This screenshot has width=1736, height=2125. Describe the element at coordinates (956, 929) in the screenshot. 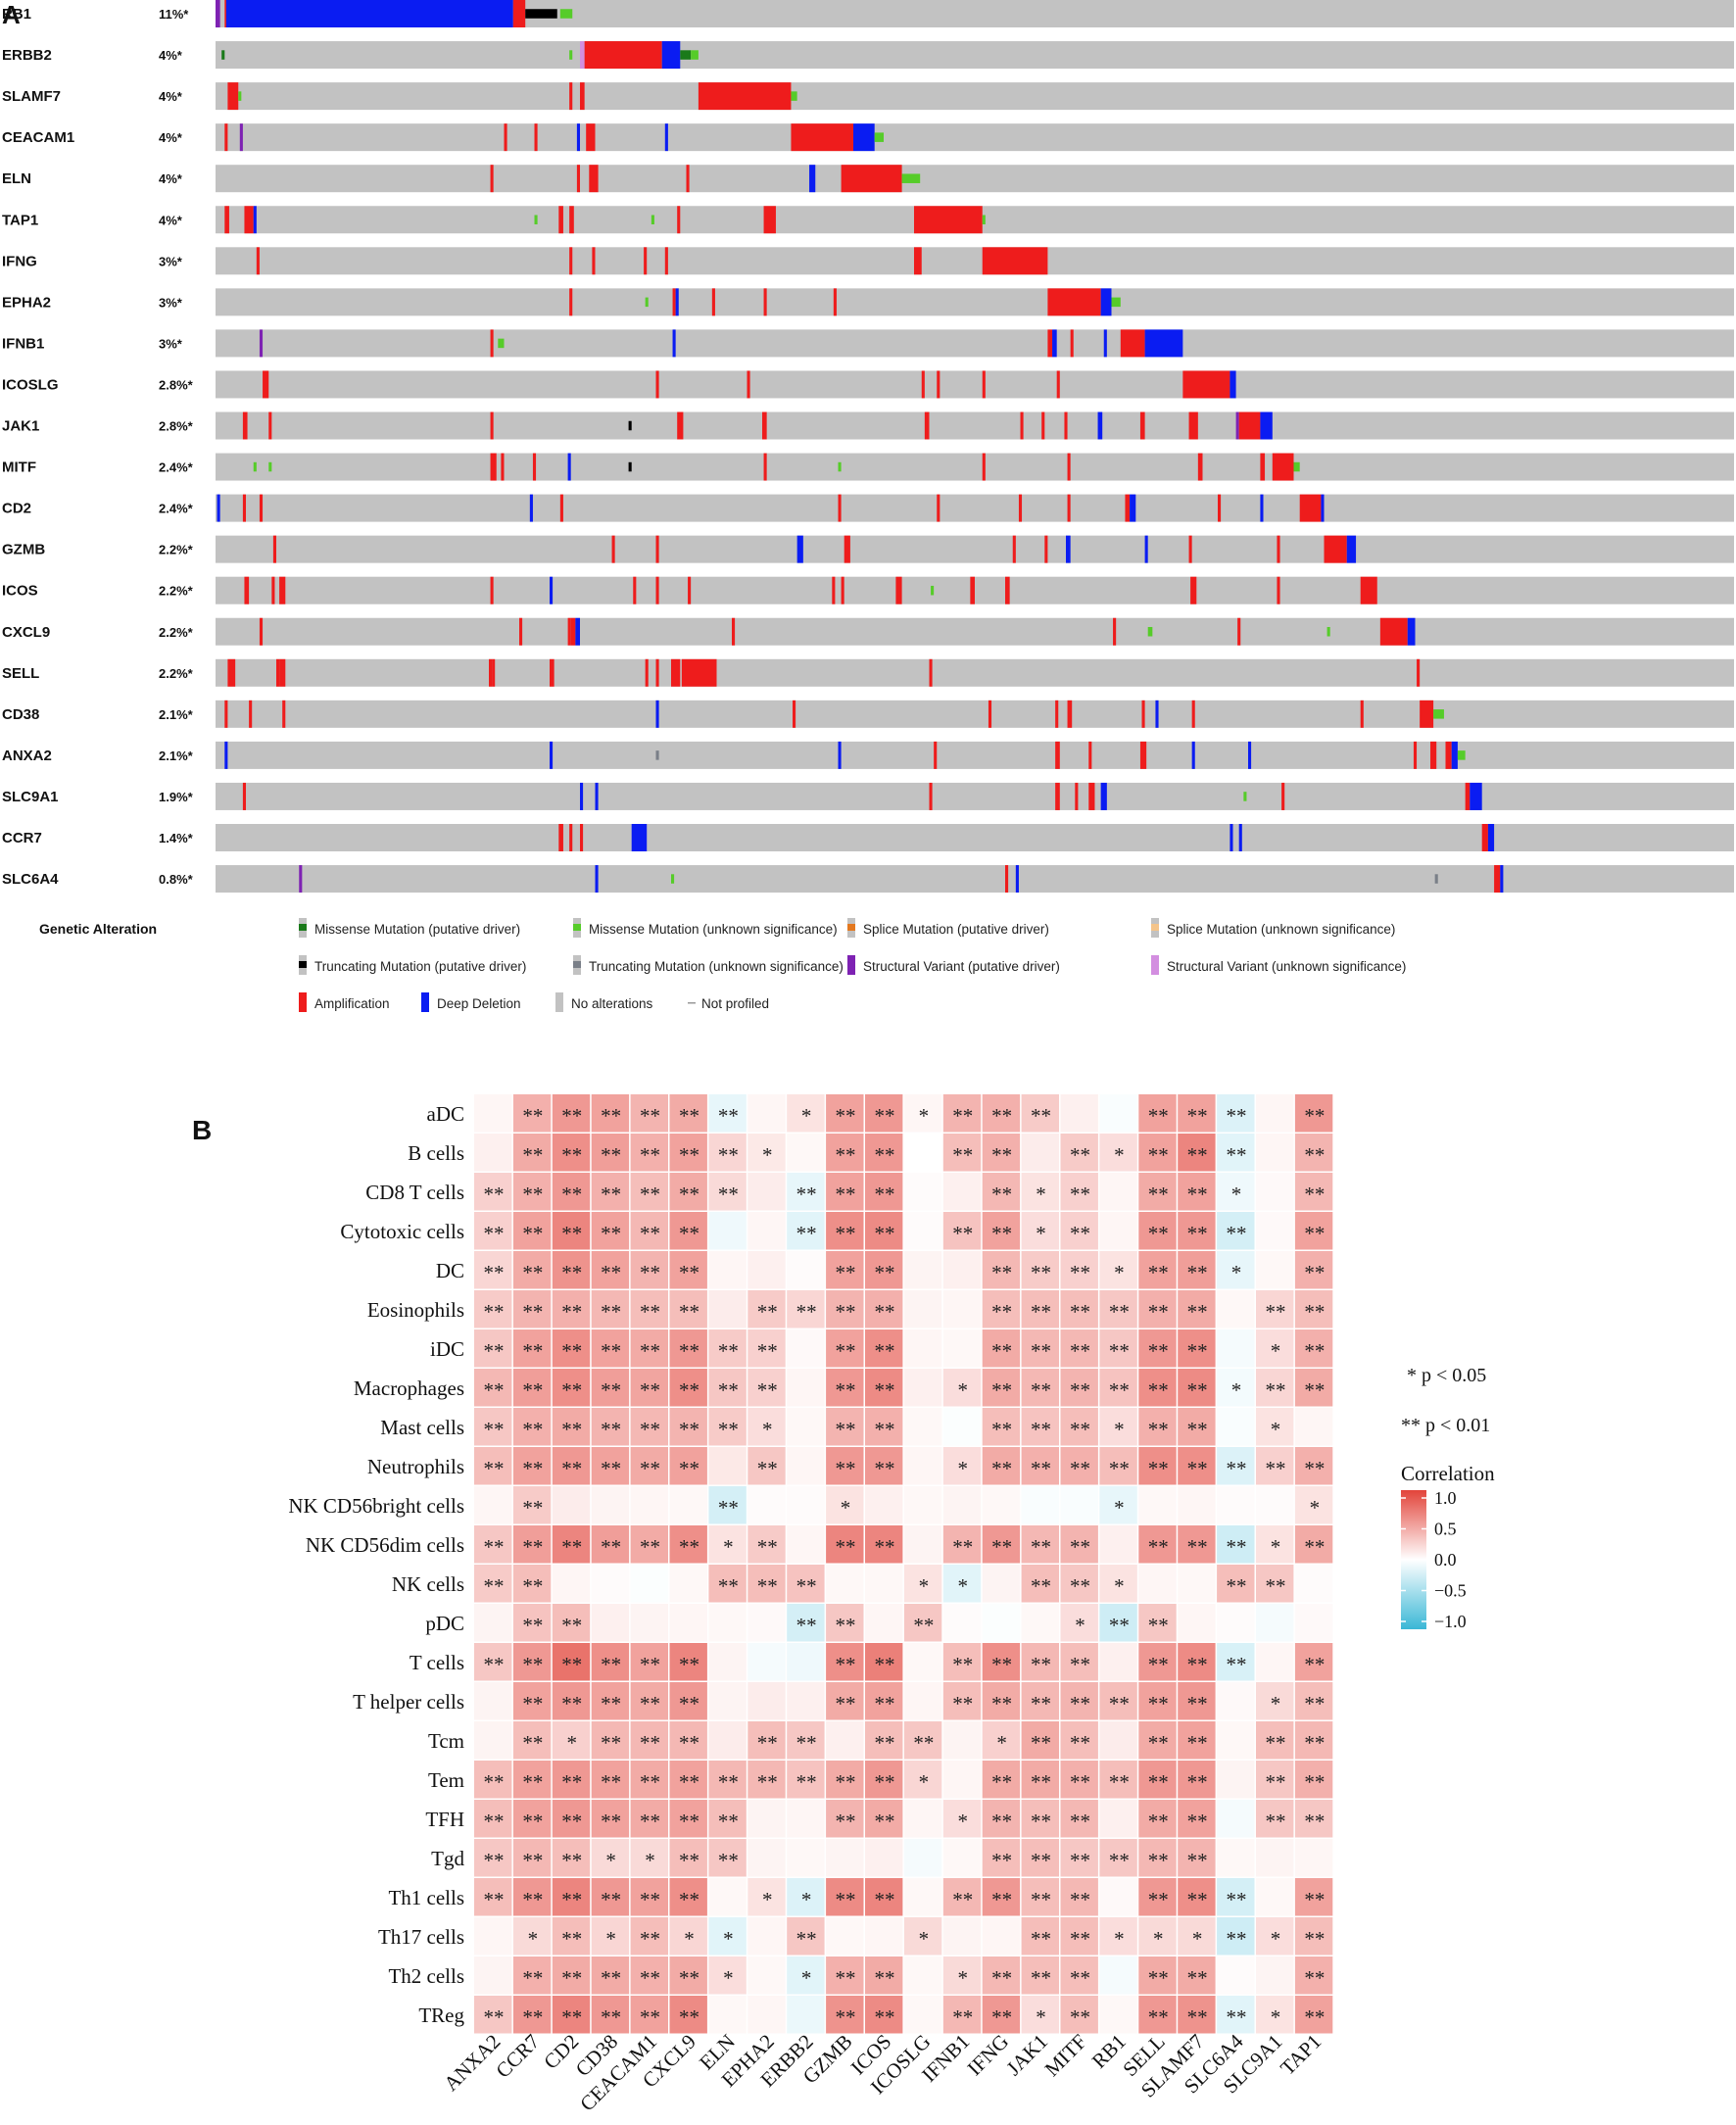

I see `legend-label: Splice Mutation (putative driver)` at that location.